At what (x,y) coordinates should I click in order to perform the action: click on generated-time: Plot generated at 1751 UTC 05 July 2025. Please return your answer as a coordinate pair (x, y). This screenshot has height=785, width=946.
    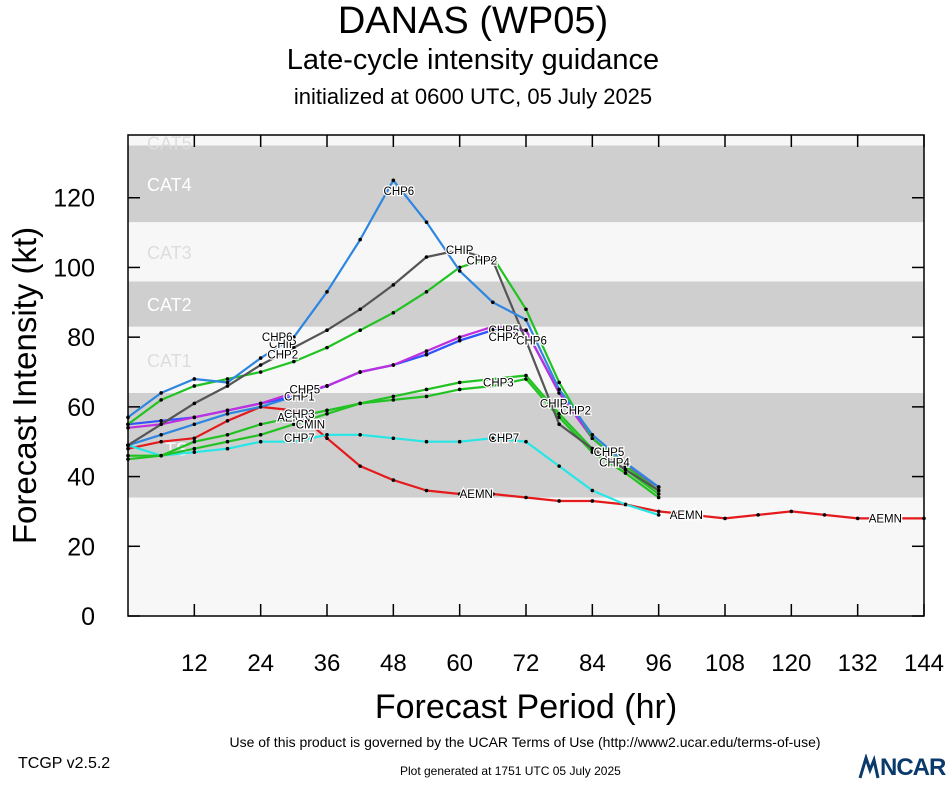
    Looking at the image, I should click on (510, 771).